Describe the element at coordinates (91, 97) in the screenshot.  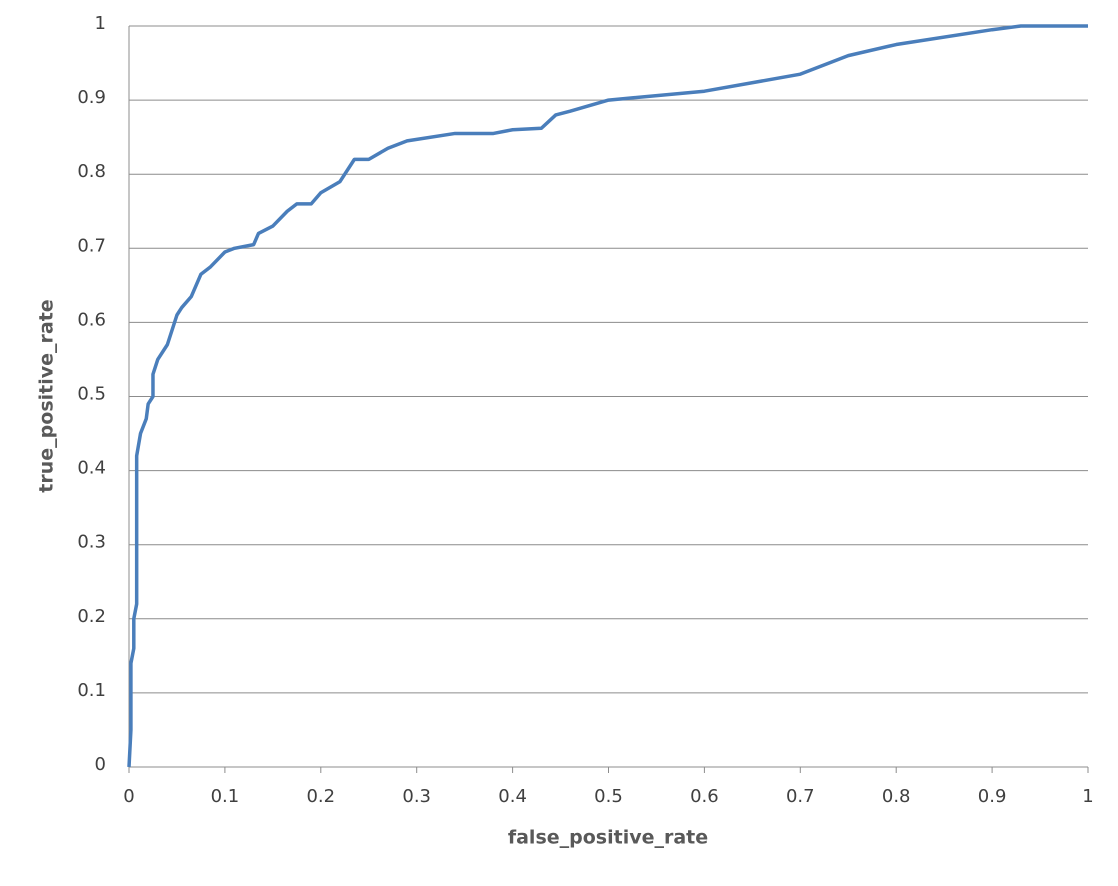
I see `y-tick-label: 0.9` at that location.